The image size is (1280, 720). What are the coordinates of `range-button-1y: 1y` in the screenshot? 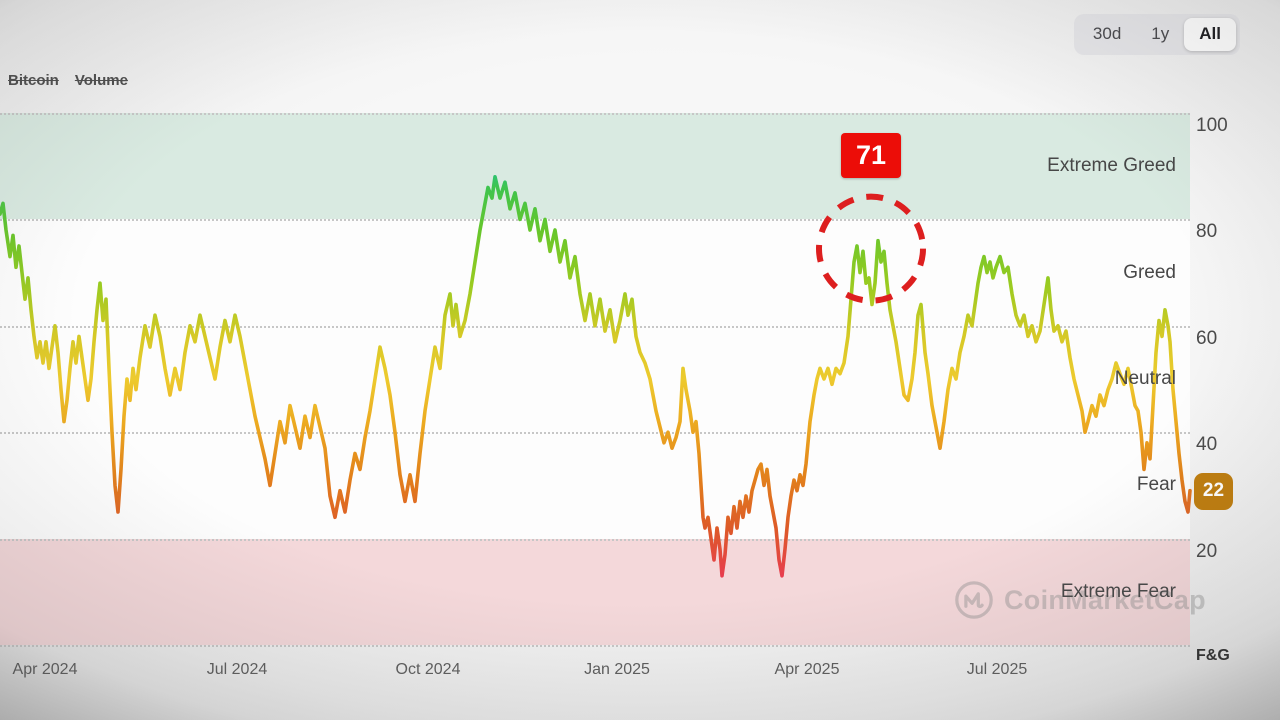 It's located at (1160, 34).